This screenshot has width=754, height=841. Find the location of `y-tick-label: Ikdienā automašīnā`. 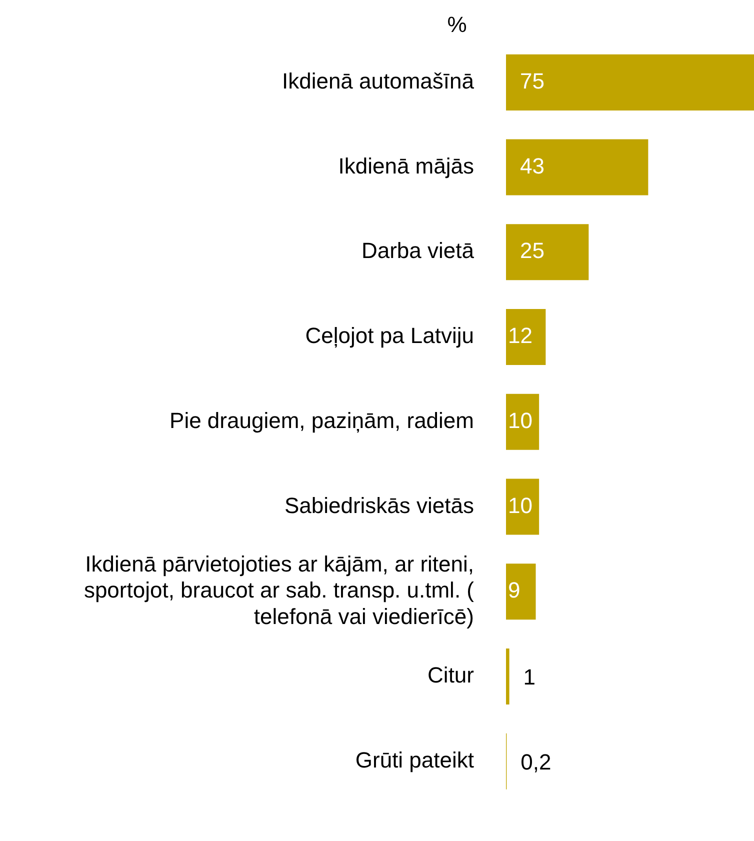

y-tick-label: Ikdienā automašīnā is located at coordinates (378, 81).